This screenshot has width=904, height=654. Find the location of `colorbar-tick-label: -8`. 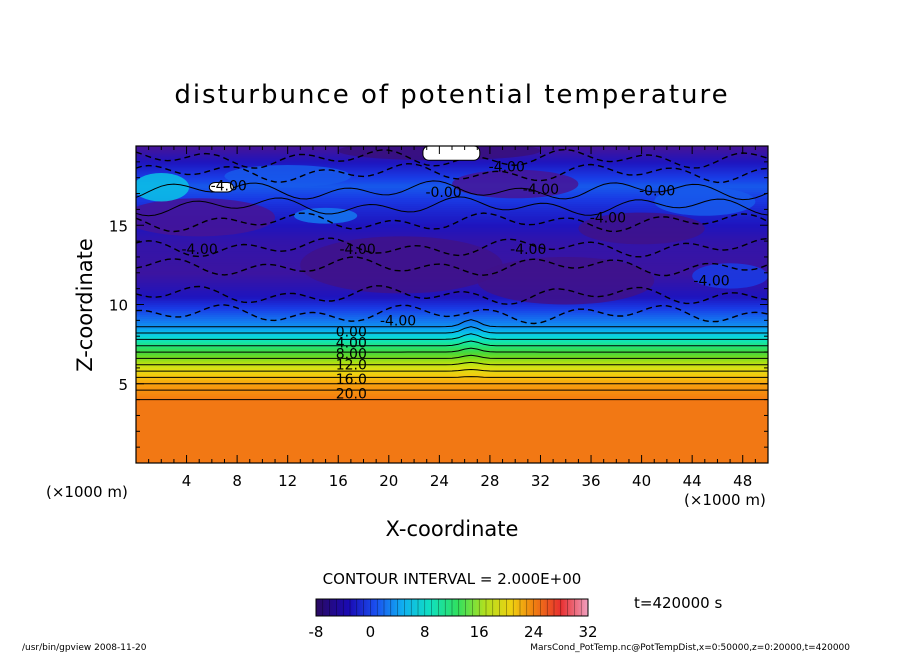

colorbar-tick-label: -8 is located at coordinates (316, 632).